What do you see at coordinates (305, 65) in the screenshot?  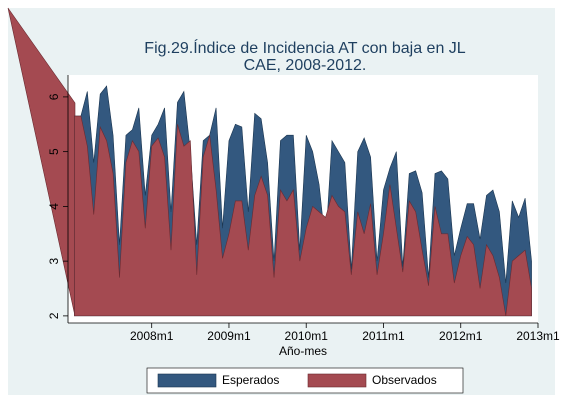 I see `chart-title: CAE, 2008-2012.` at bounding box center [305, 65].